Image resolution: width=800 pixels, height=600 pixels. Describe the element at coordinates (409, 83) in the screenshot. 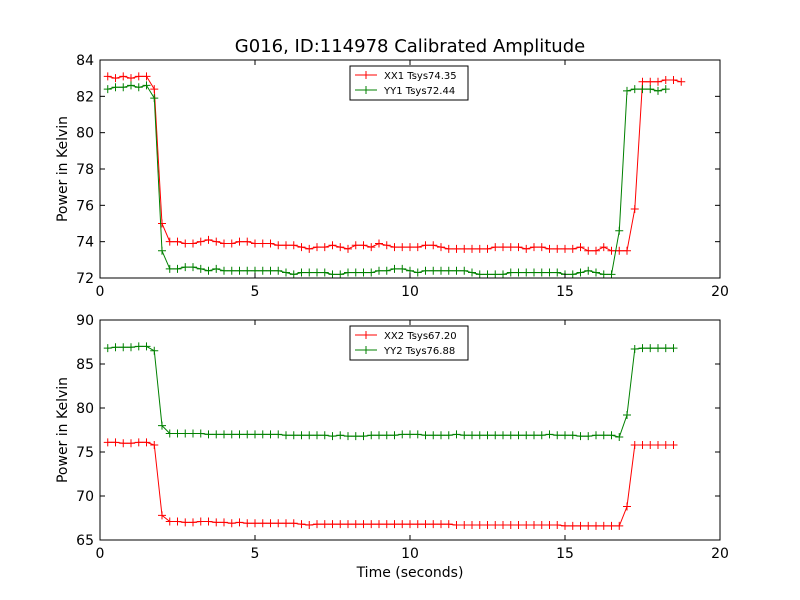

I see `legend: XX1 Tsys74.35 YY1 Tsys72.44` at that location.